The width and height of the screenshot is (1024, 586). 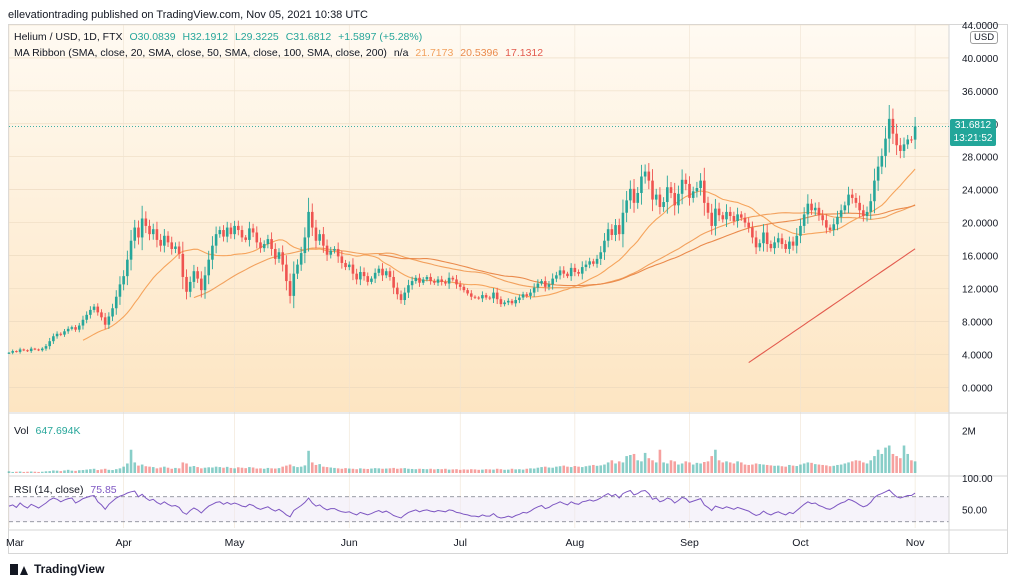 I want to click on rsi-value: 75.85, so click(x=103, y=490).